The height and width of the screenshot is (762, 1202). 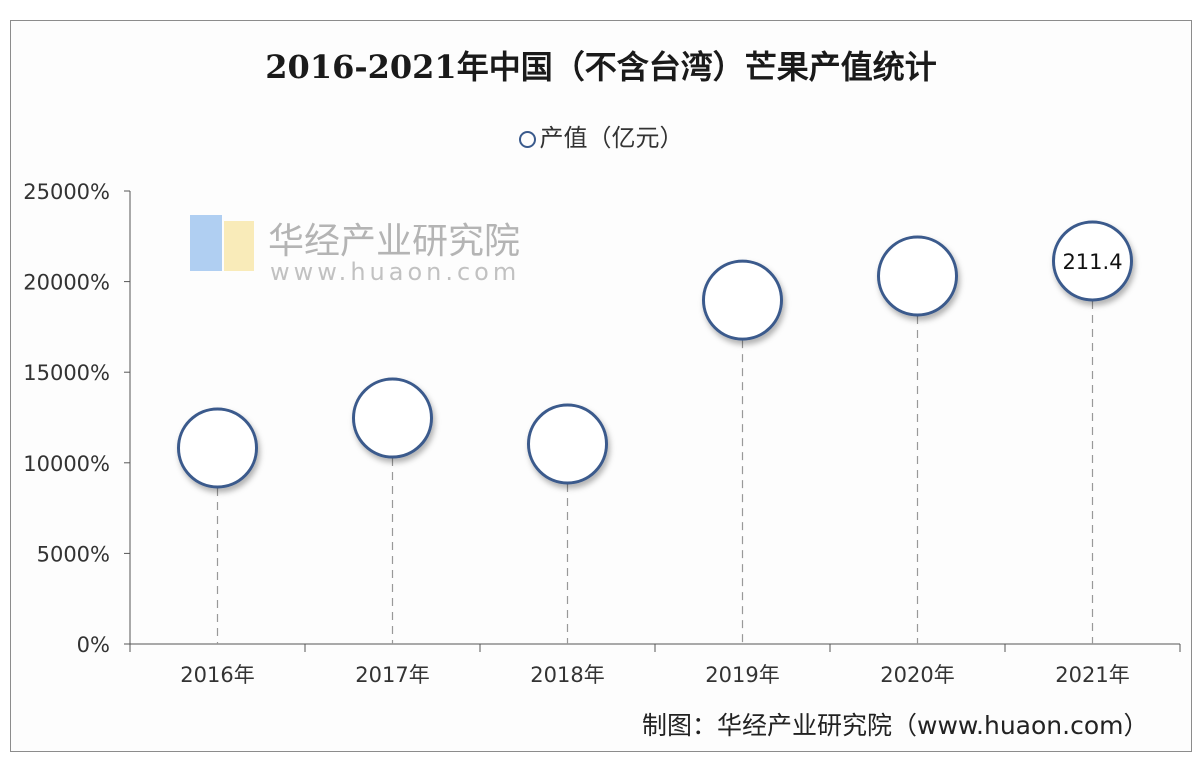 I want to click on y-tick-label: 10000%, so click(x=66, y=464).